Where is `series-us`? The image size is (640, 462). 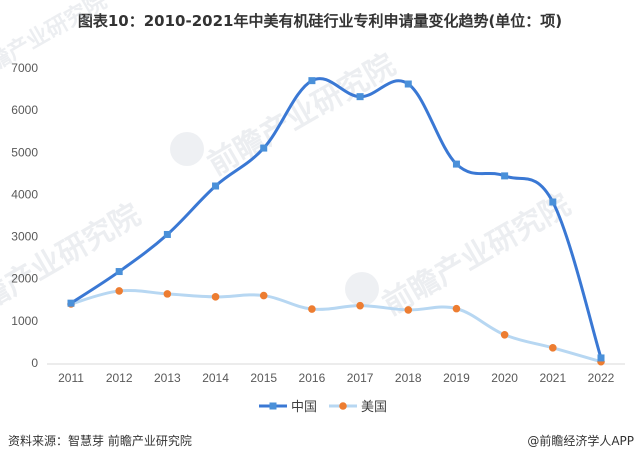
series-us is located at coordinates (336, 326).